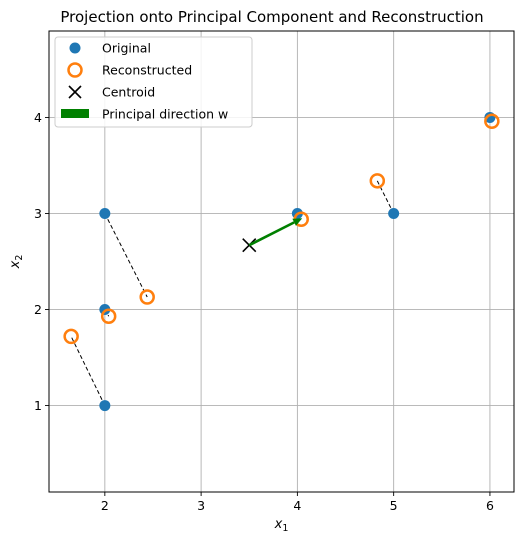 The width and height of the screenshot is (526, 546). Describe the element at coordinates (394, 505) in the screenshot. I see `x-tick-label: 5` at that location.